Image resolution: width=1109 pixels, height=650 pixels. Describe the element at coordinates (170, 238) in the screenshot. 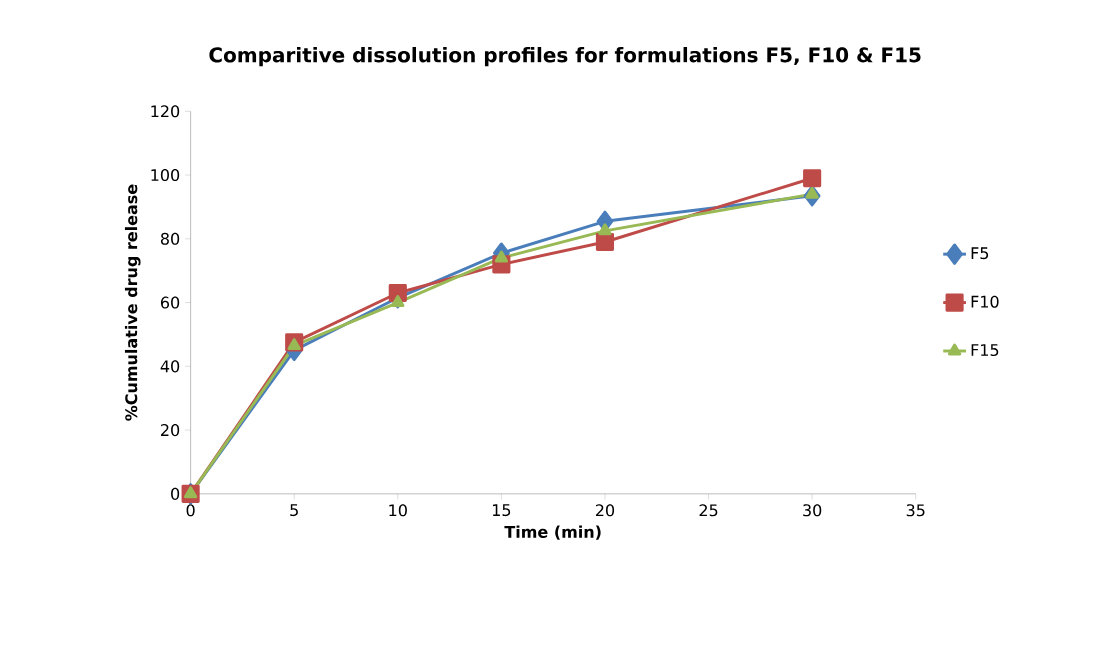

I see `y-tick-label: 80` at that location.